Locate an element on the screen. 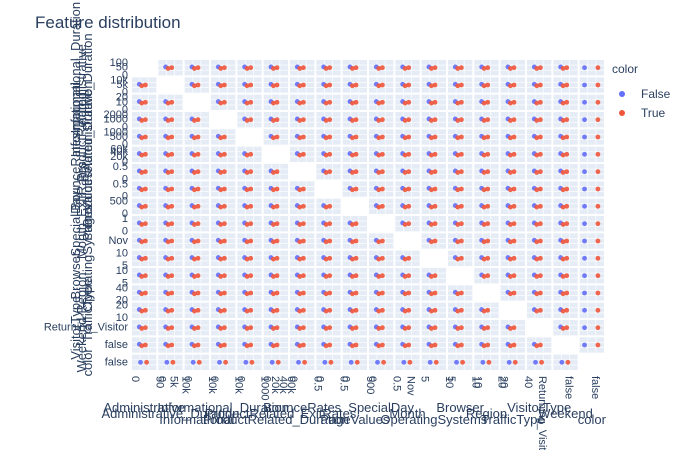  x-axis-title: Weekend is located at coordinates (565, 413).